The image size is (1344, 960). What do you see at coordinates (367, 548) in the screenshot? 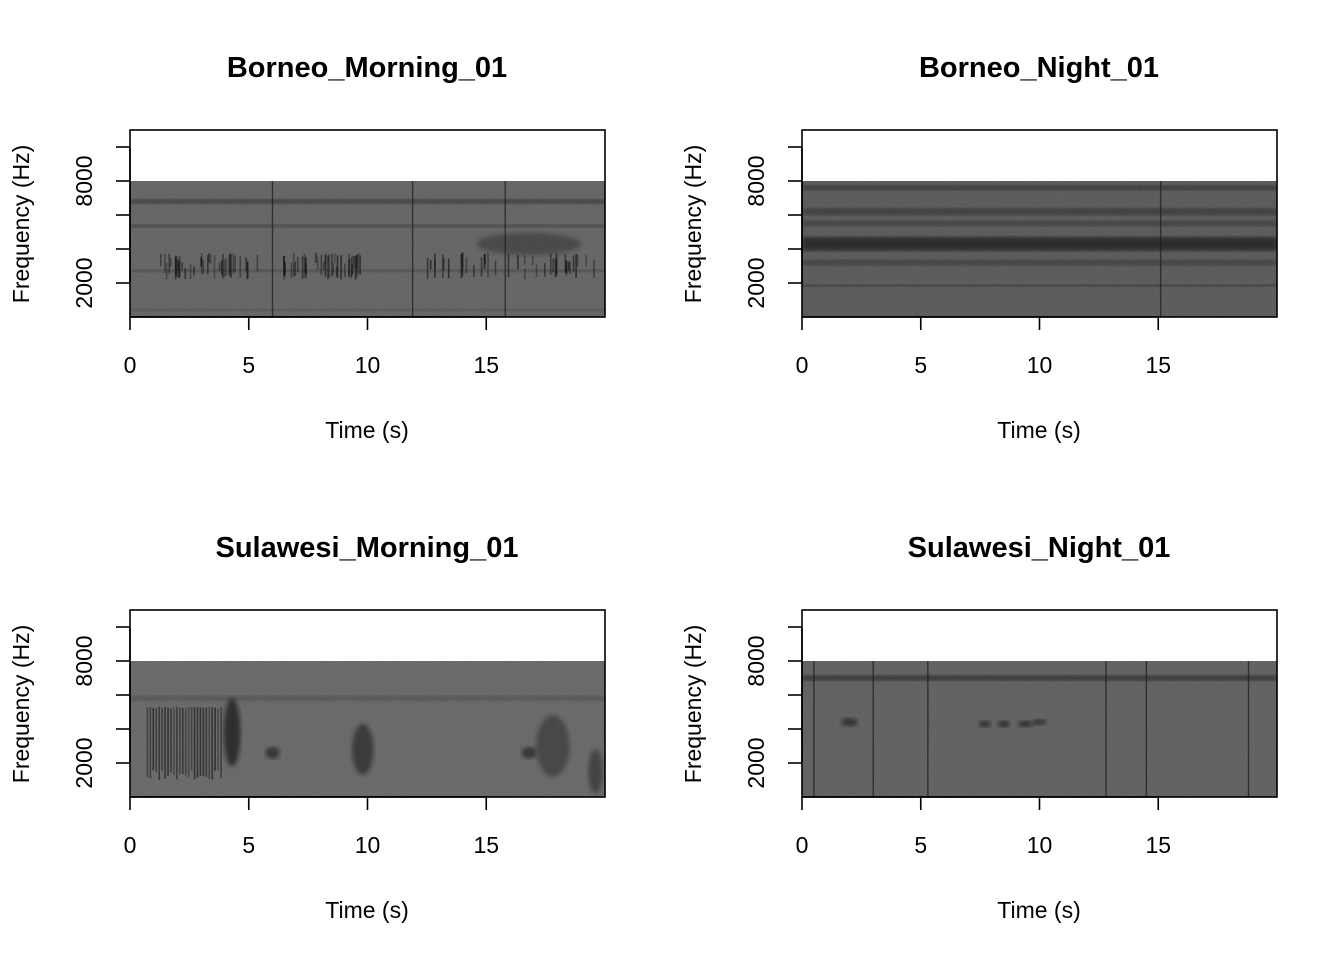
I see `panel-title: Sulawesi_Morning_01` at bounding box center [367, 548].